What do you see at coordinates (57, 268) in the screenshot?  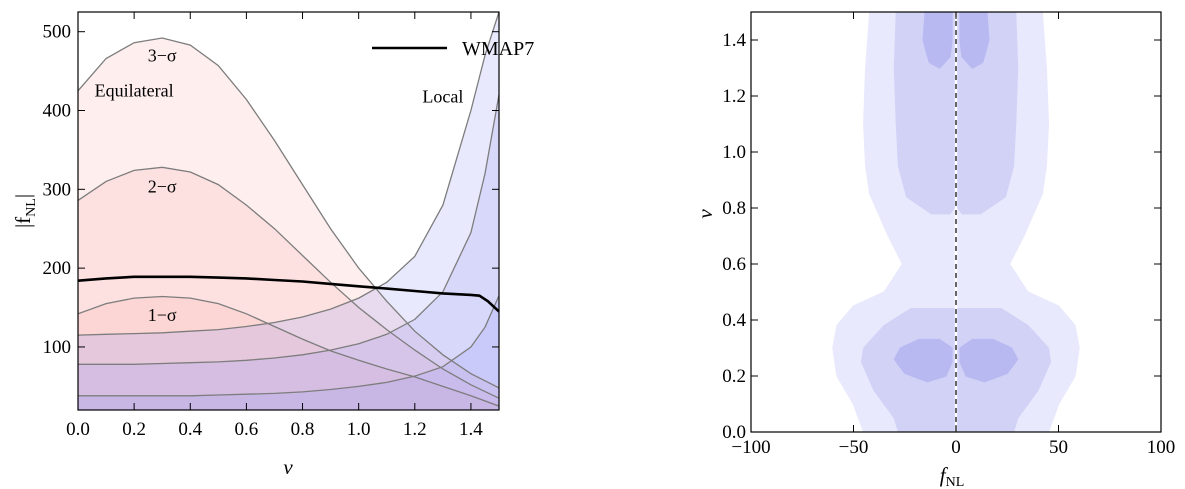 I see `left-y-tick-label-1: 200` at bounding box center [57, 268].